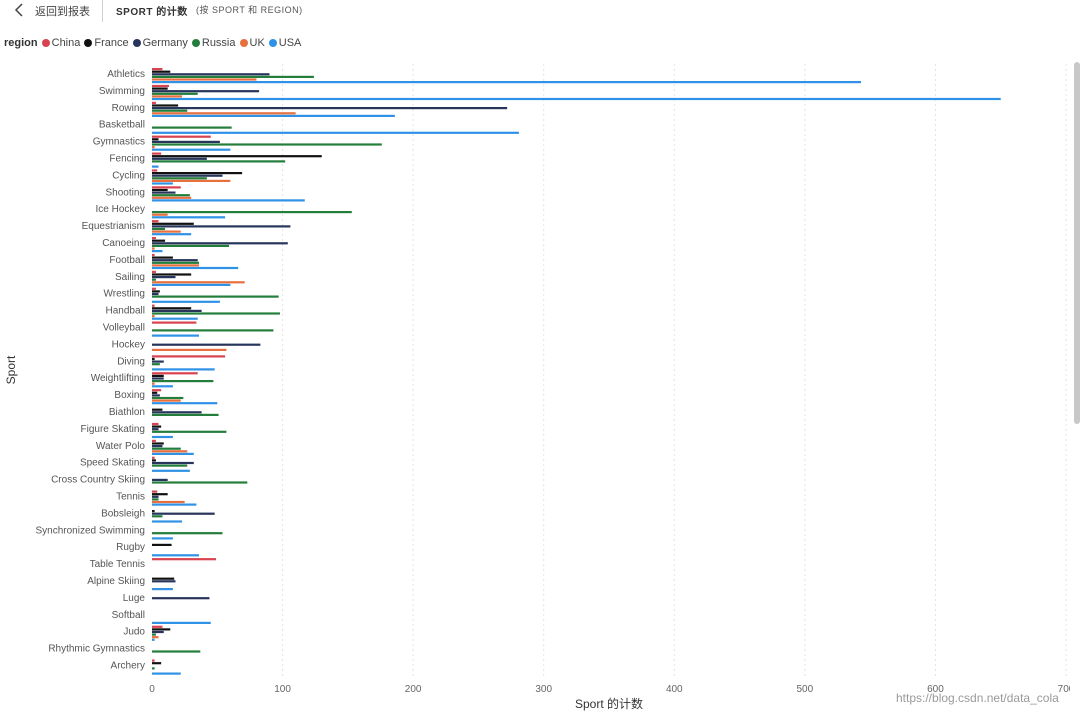  I want to click on y-tick-label: Swimming, so click(122, 91).